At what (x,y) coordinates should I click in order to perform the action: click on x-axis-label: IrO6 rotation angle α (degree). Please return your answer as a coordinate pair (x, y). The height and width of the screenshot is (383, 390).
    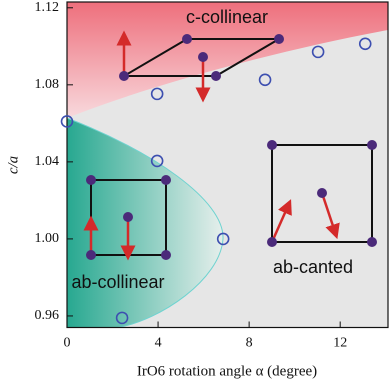
    Looking at the image, I should click on (227, 371).